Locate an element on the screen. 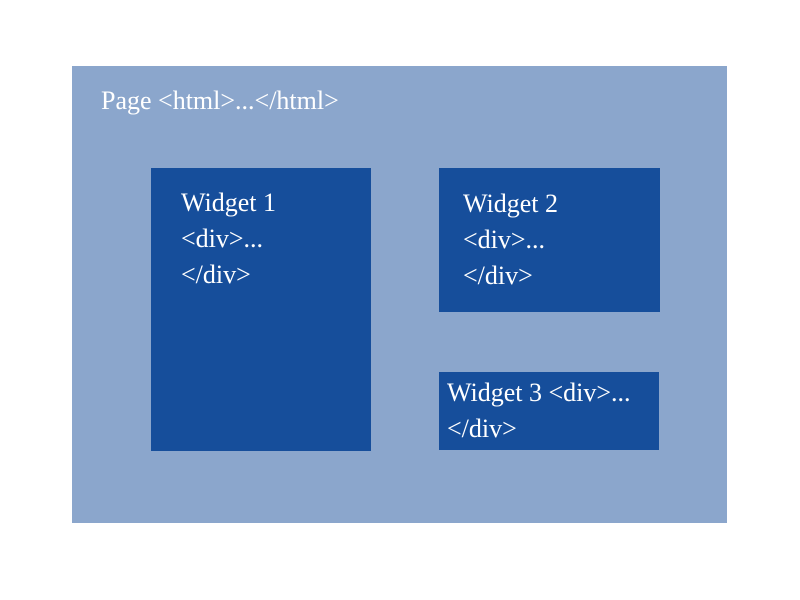  page-label: Page <html>...</html> is located at coordinates (220, 100).